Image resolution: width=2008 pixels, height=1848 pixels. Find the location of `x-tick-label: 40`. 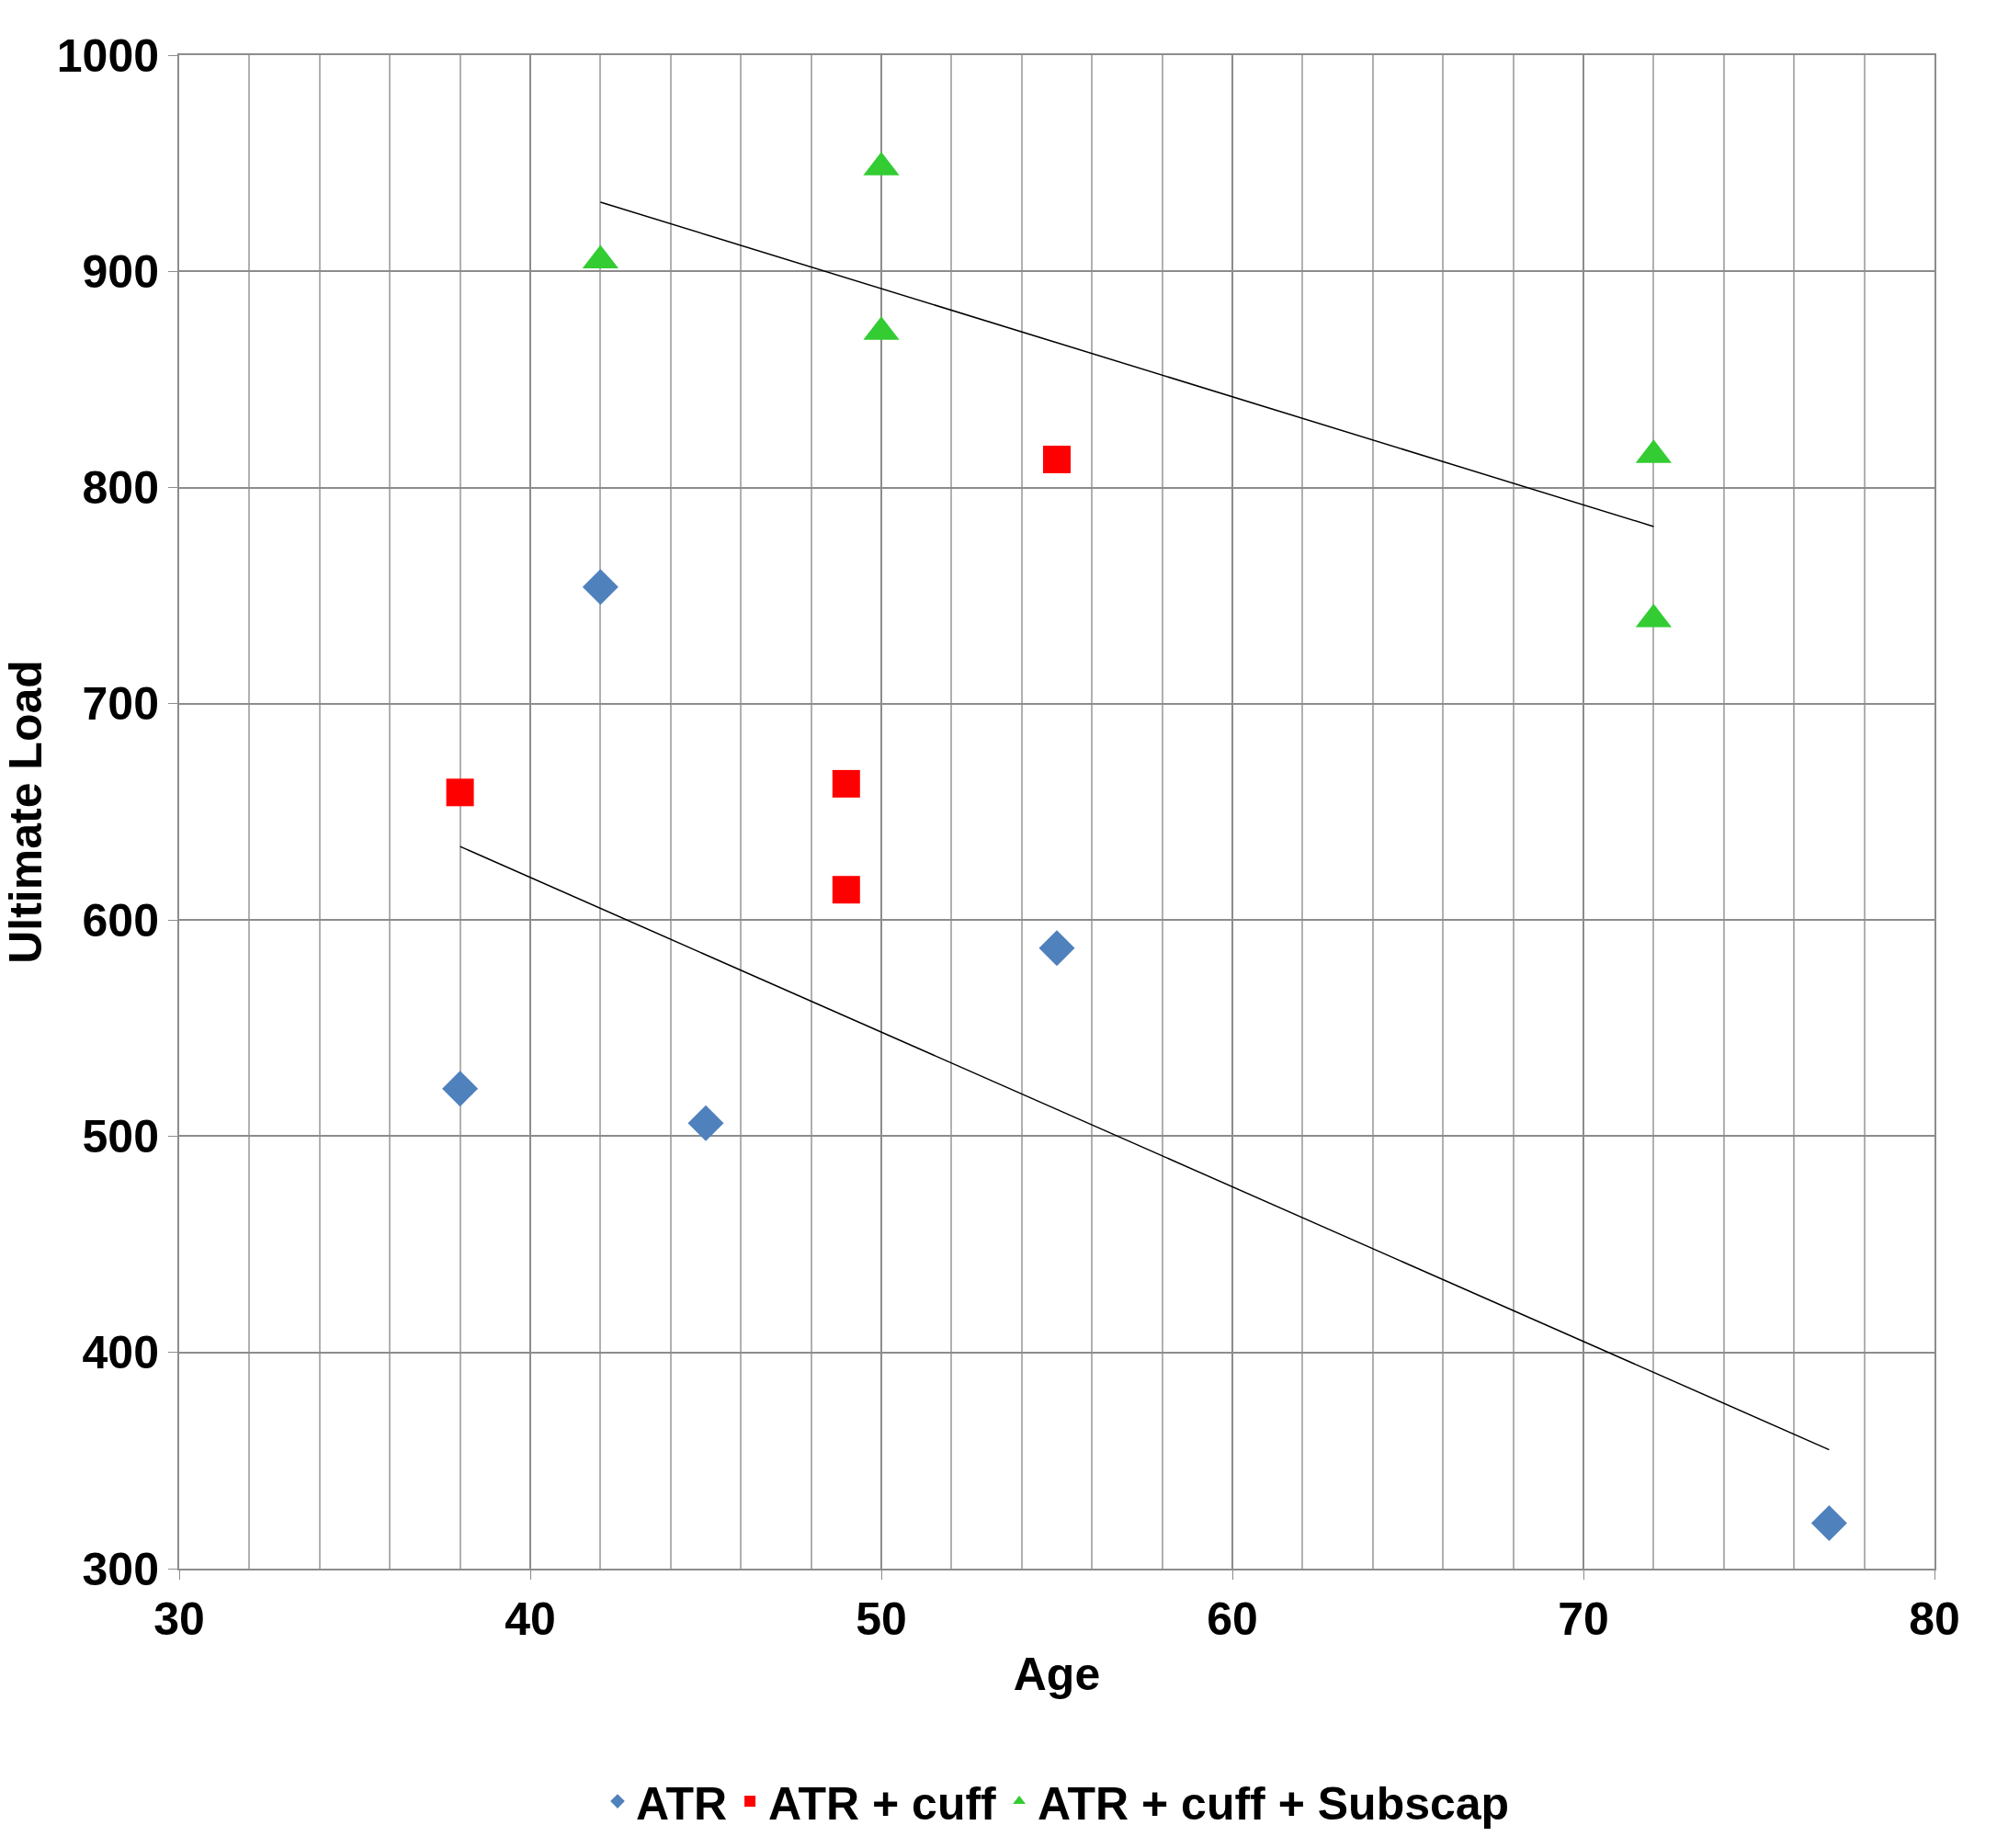

x-tick-label: 40 is located at coordinates (530, 1619).